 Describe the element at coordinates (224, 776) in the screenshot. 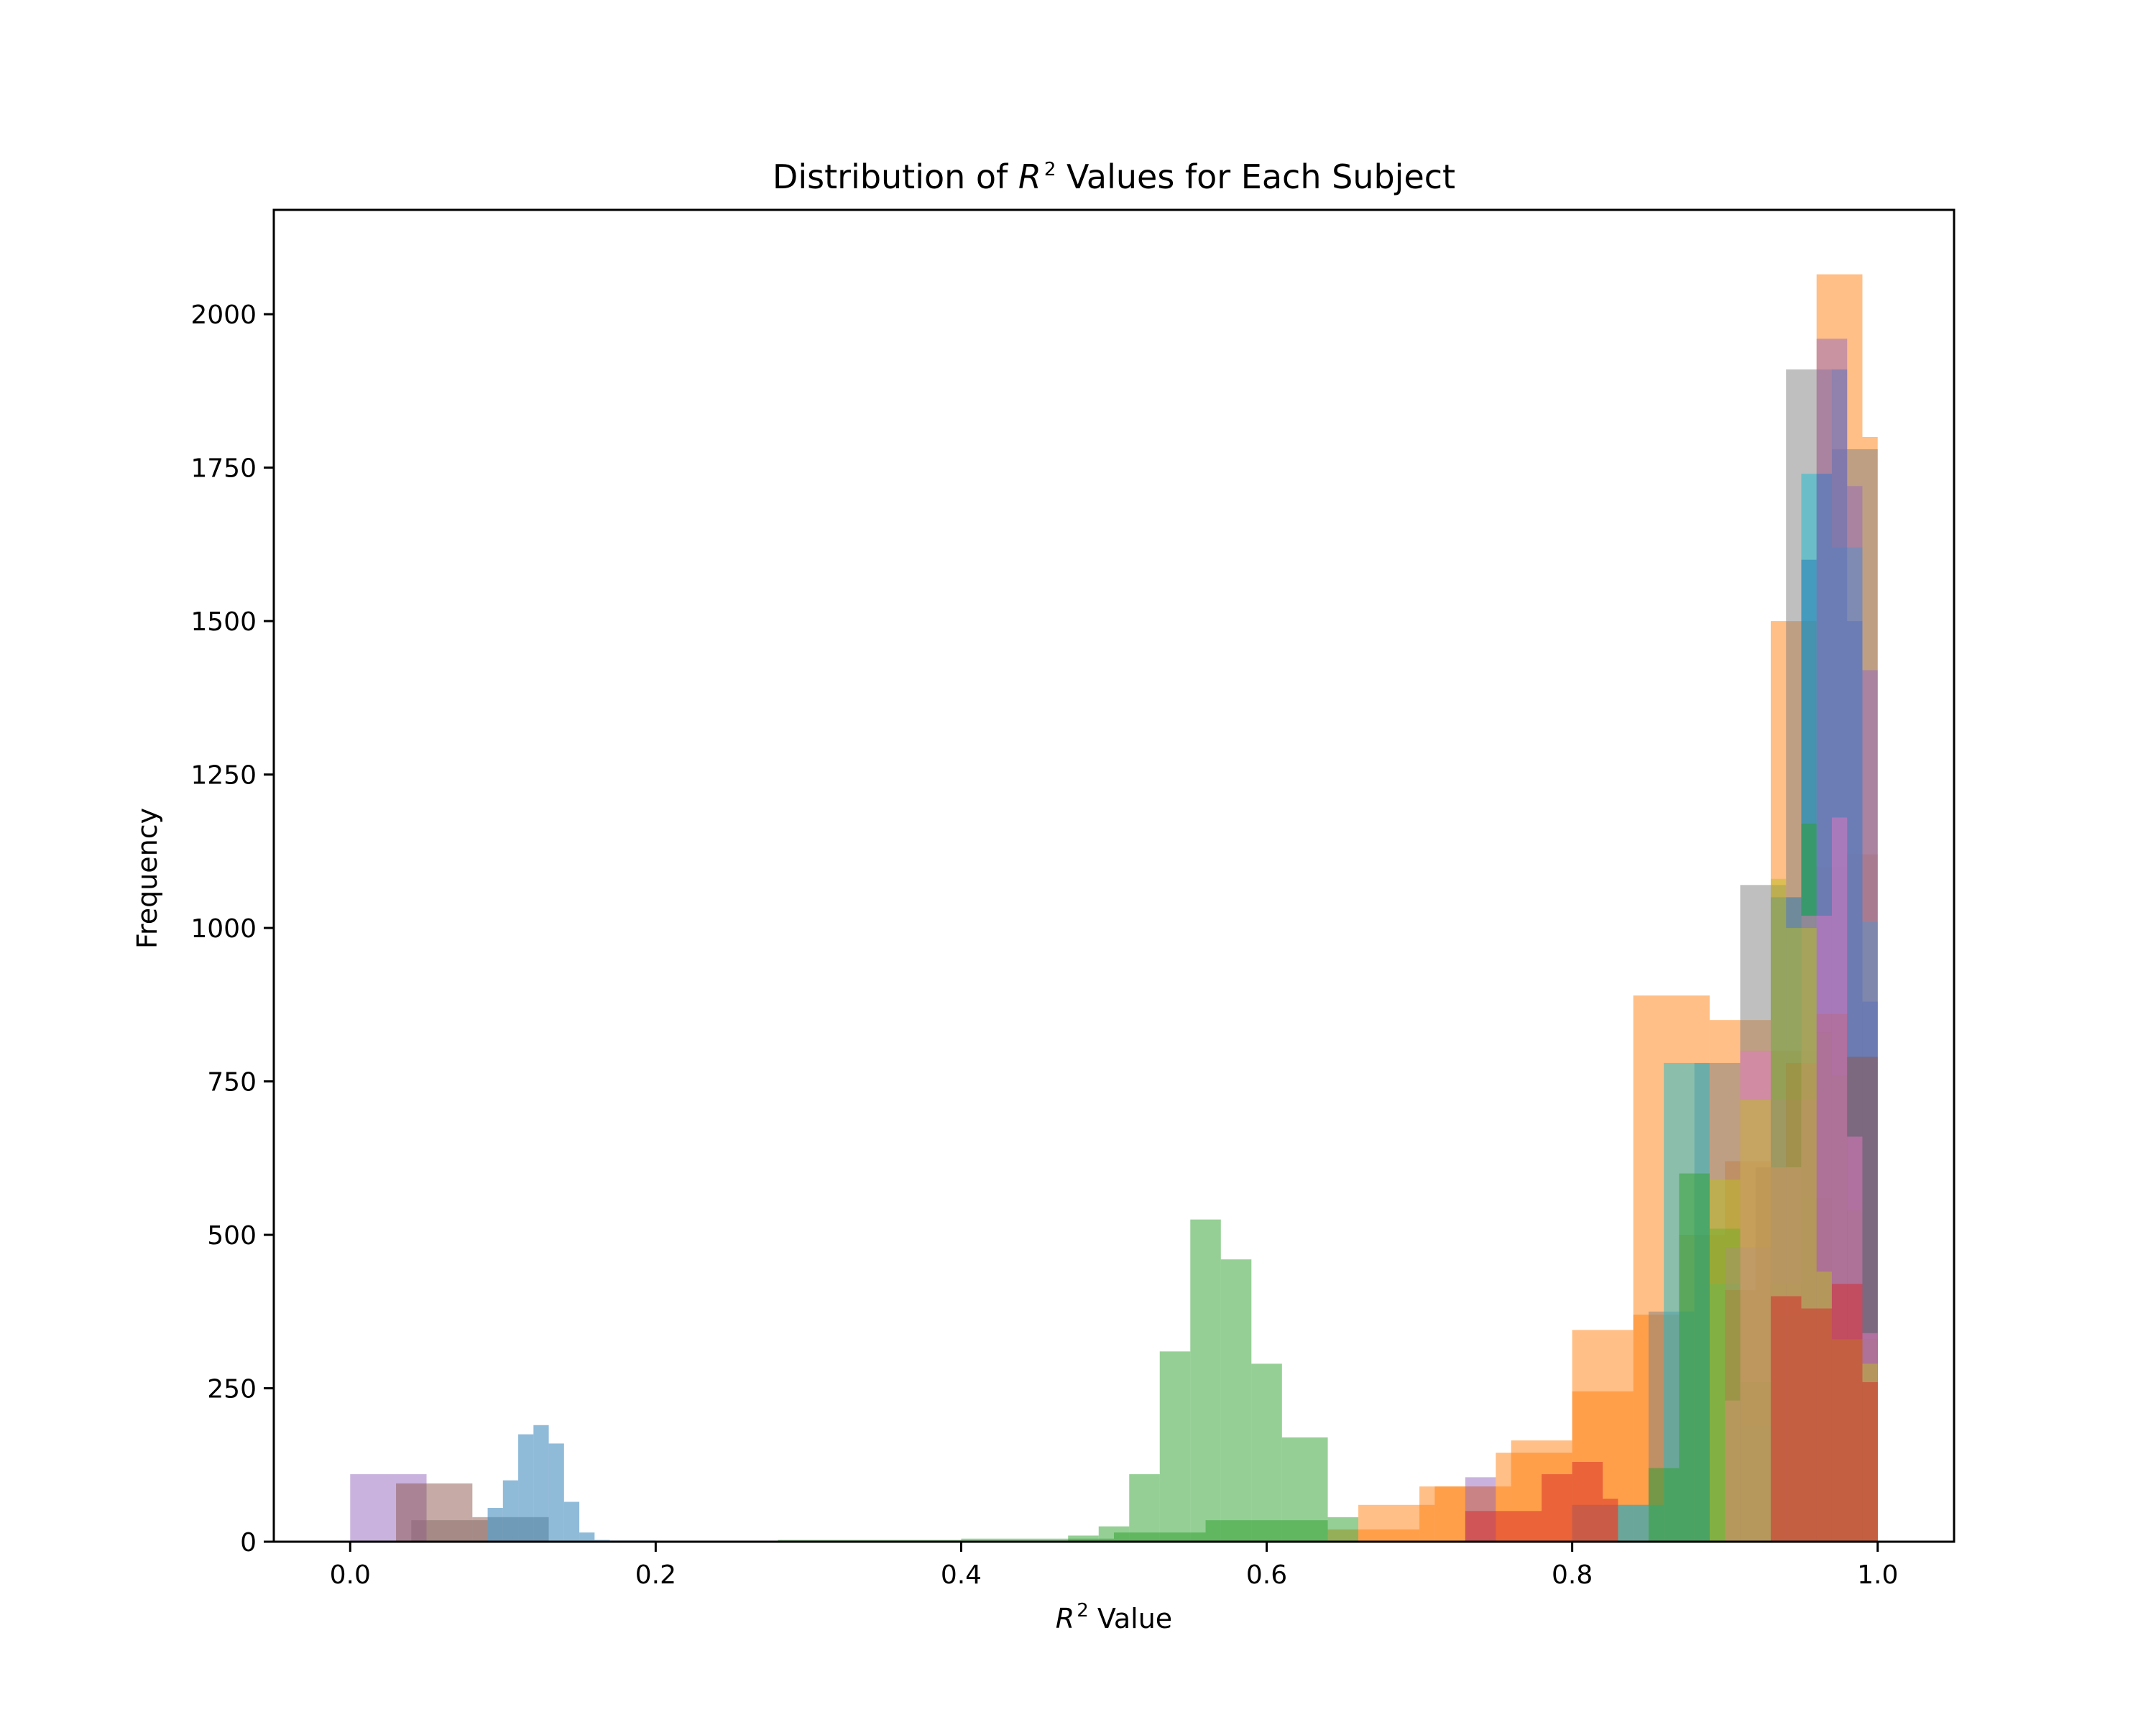

I see `y-tick-label: 1250` at that location.